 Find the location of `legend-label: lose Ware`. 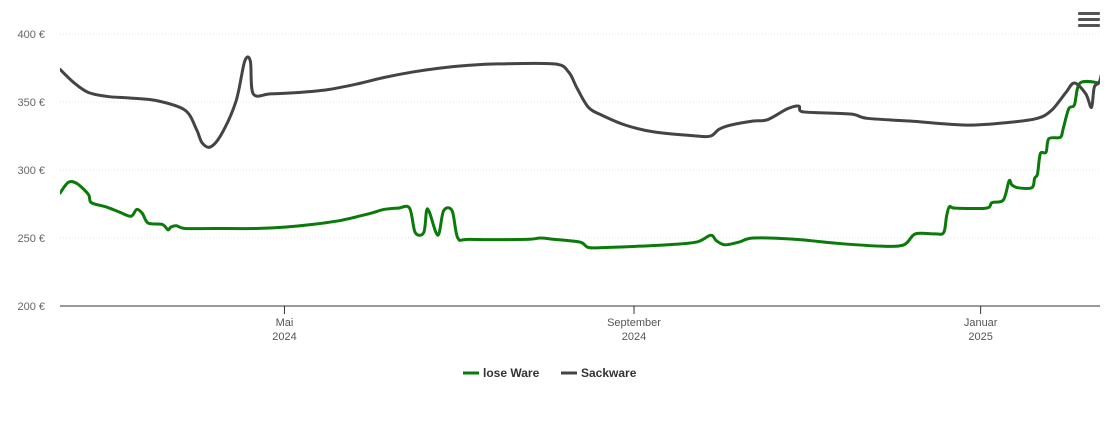

legend-label: lose Ware is located at coordinates (511, 373).